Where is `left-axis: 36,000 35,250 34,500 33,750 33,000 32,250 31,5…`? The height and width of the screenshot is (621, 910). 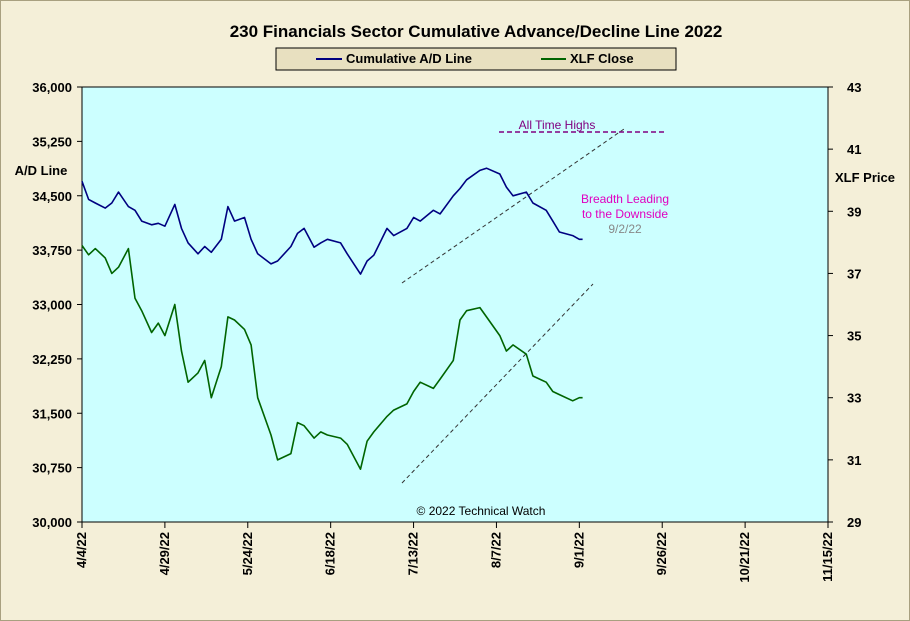 left-axis: 36,000 35,250 34,500 33,750 33,000 32,250 31,5… is located at coordinates (57, 305).